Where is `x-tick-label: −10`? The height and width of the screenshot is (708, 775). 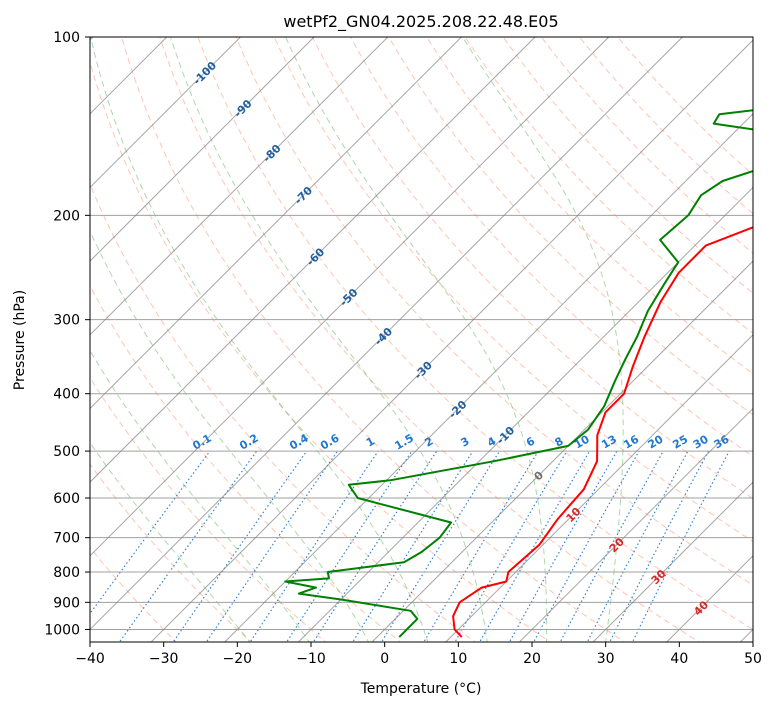 x-tick-label: −10 is located at coordinates (311, 659).